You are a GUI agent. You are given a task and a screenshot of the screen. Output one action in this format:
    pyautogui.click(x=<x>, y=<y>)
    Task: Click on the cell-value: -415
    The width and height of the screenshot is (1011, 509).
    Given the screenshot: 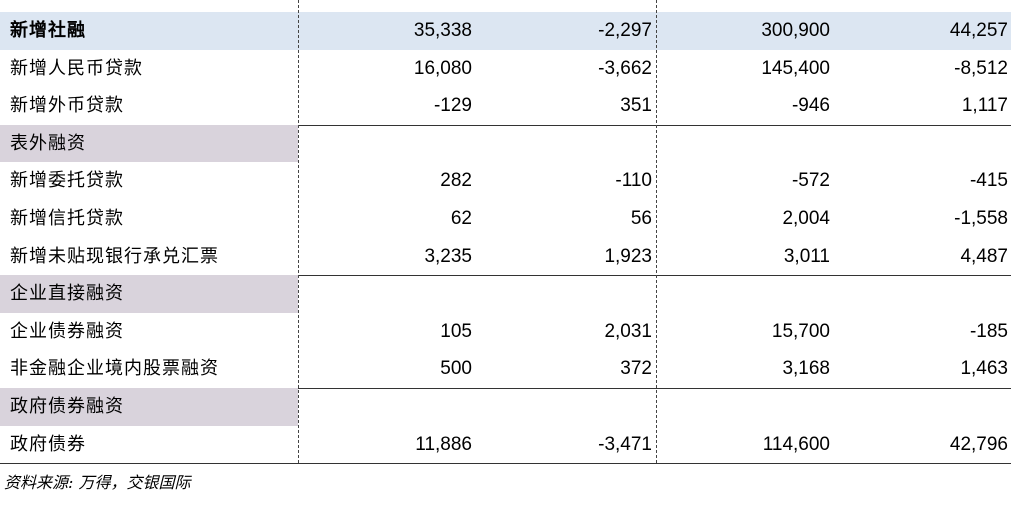 What is the action you would take?
    pyautogui.click(x=988, y=181)
    